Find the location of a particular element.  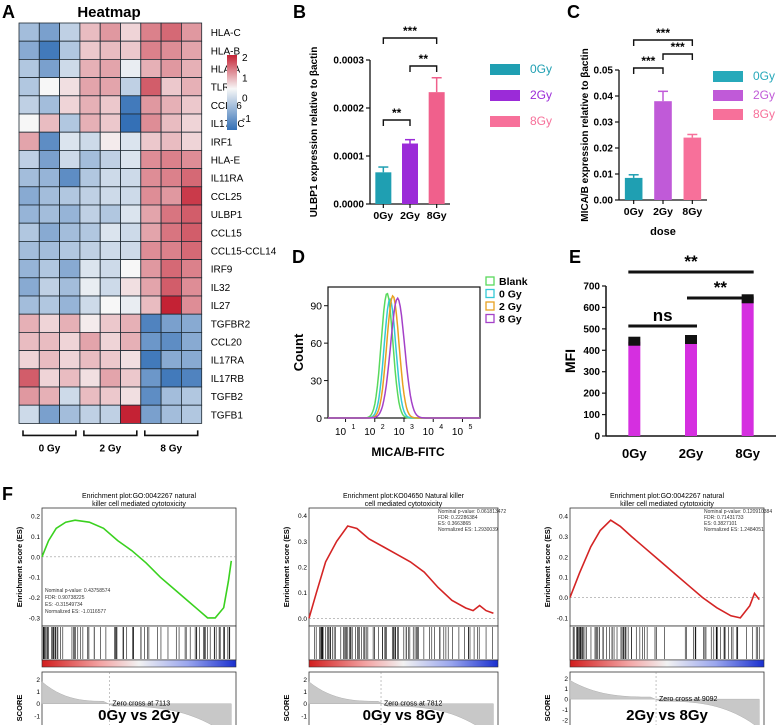

legend-label: 2 Gy is located at coordinates (510, 307).